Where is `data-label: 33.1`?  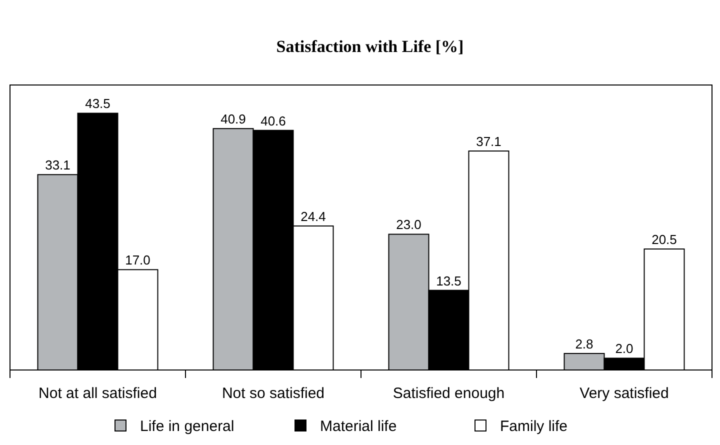
data-label: 33.1 is located at coordinates (57, 165).